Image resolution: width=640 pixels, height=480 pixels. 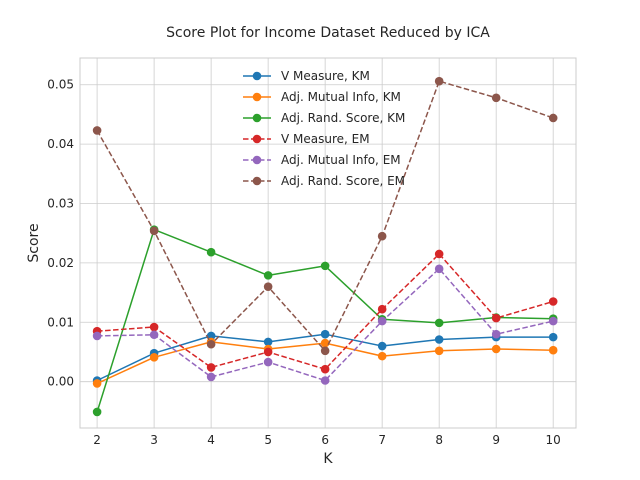 What do you see at coordinates (325, 440) in the screenshot?
I see `x-tick-label: 6` at bounding box center [325, 440].